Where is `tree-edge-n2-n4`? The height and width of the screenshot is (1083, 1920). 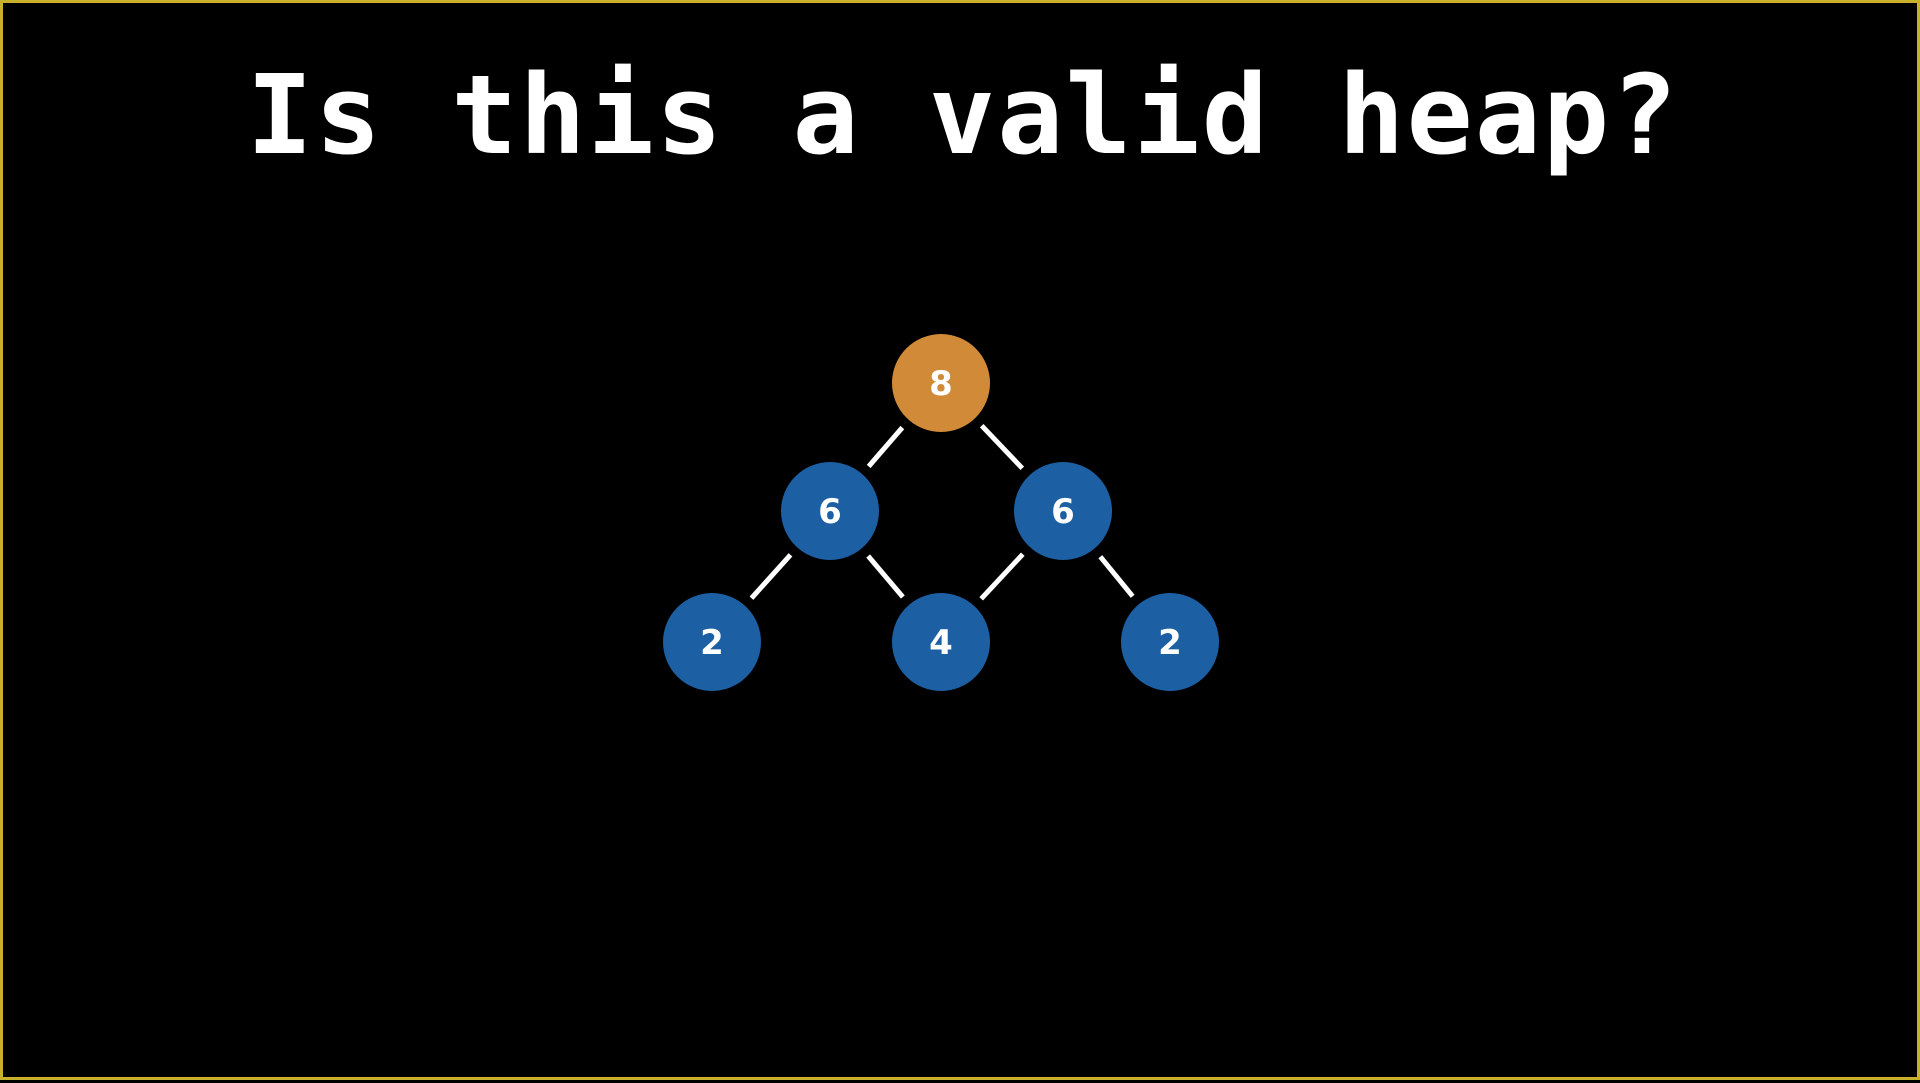
tree-edge-n2-n4 is located at coordinates (1002, 576).